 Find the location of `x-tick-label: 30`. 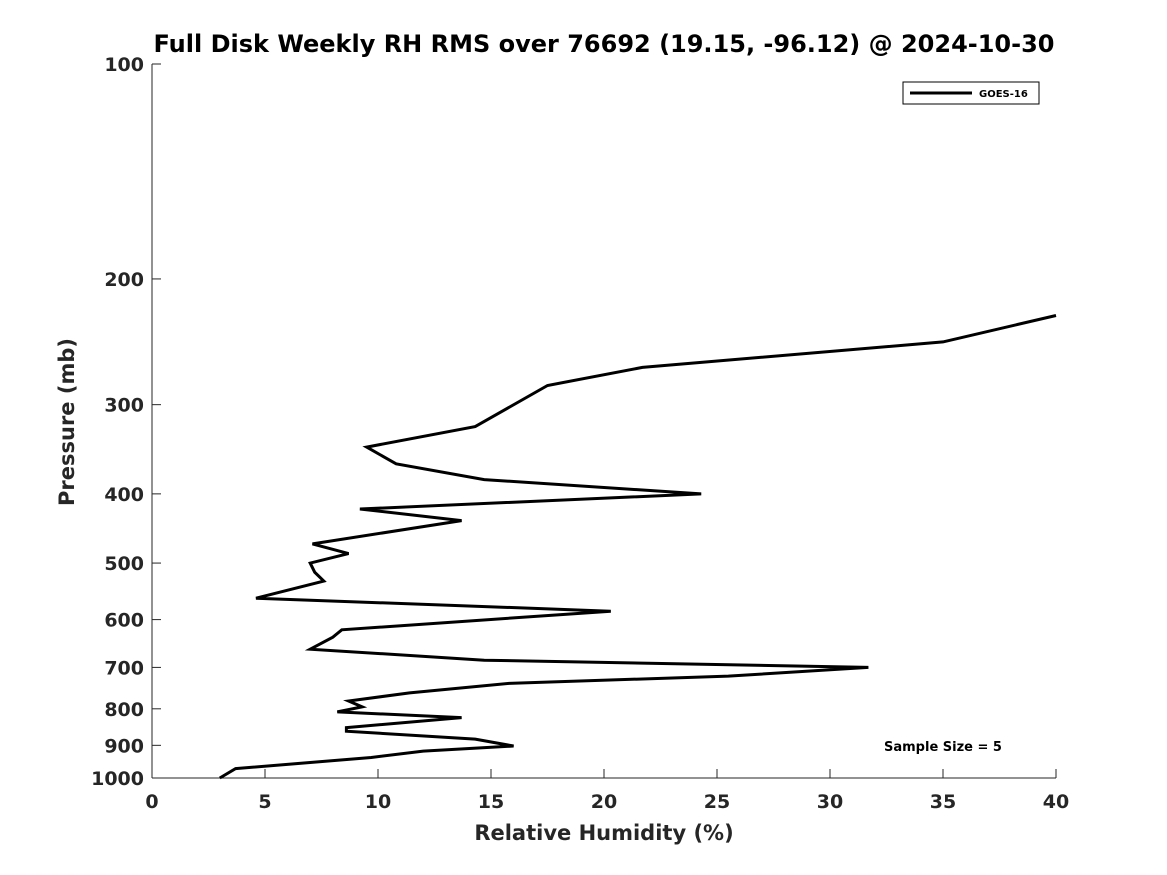

x-tick-label: 30 is located at coordinates (830, 802).